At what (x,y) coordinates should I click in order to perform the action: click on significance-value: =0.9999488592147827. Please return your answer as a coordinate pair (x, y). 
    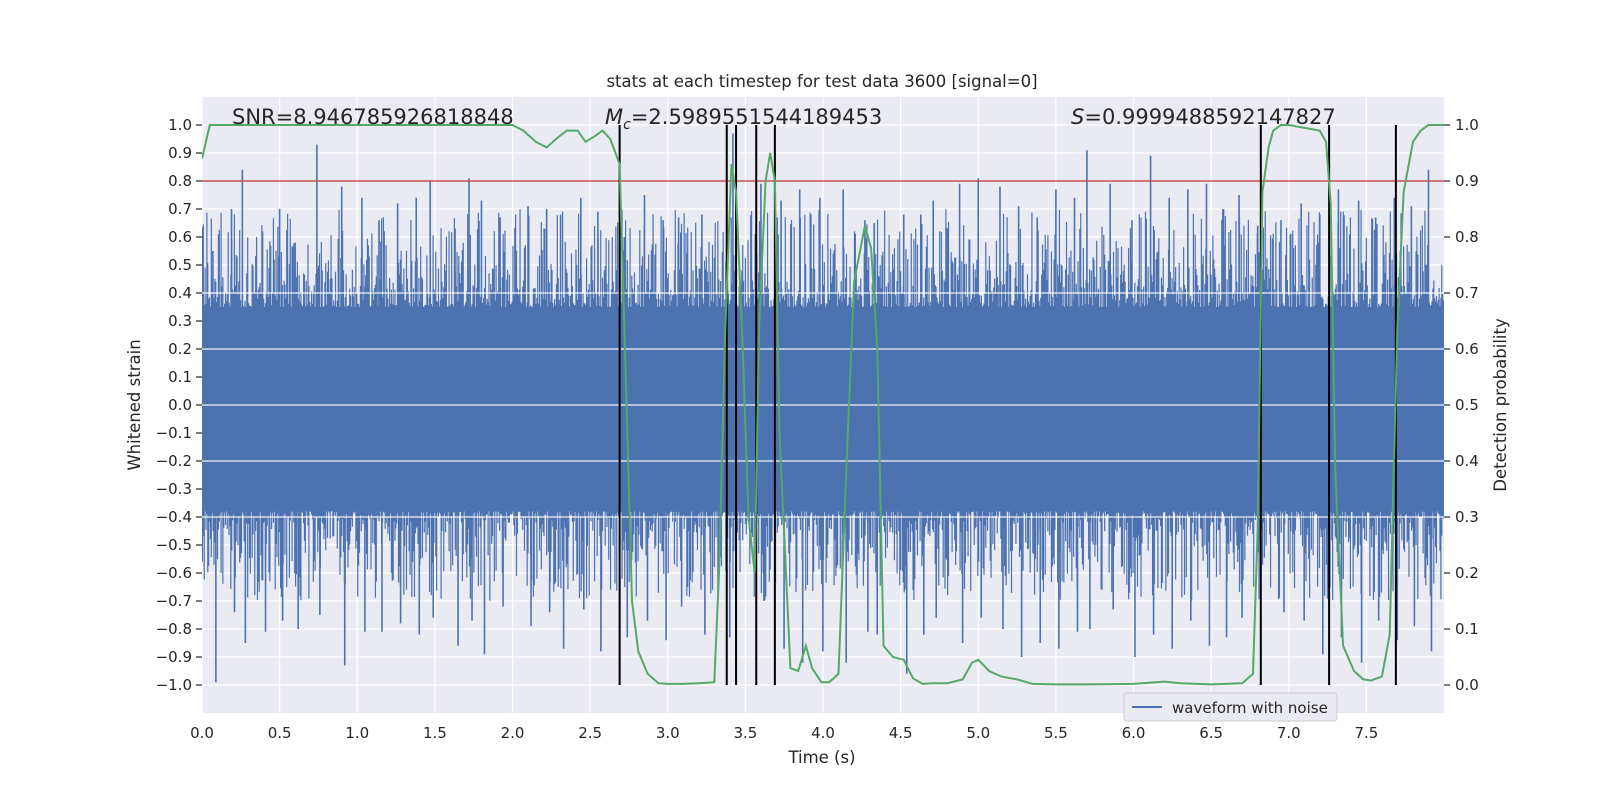
    Looking at the image, I should click on (1209, 117).